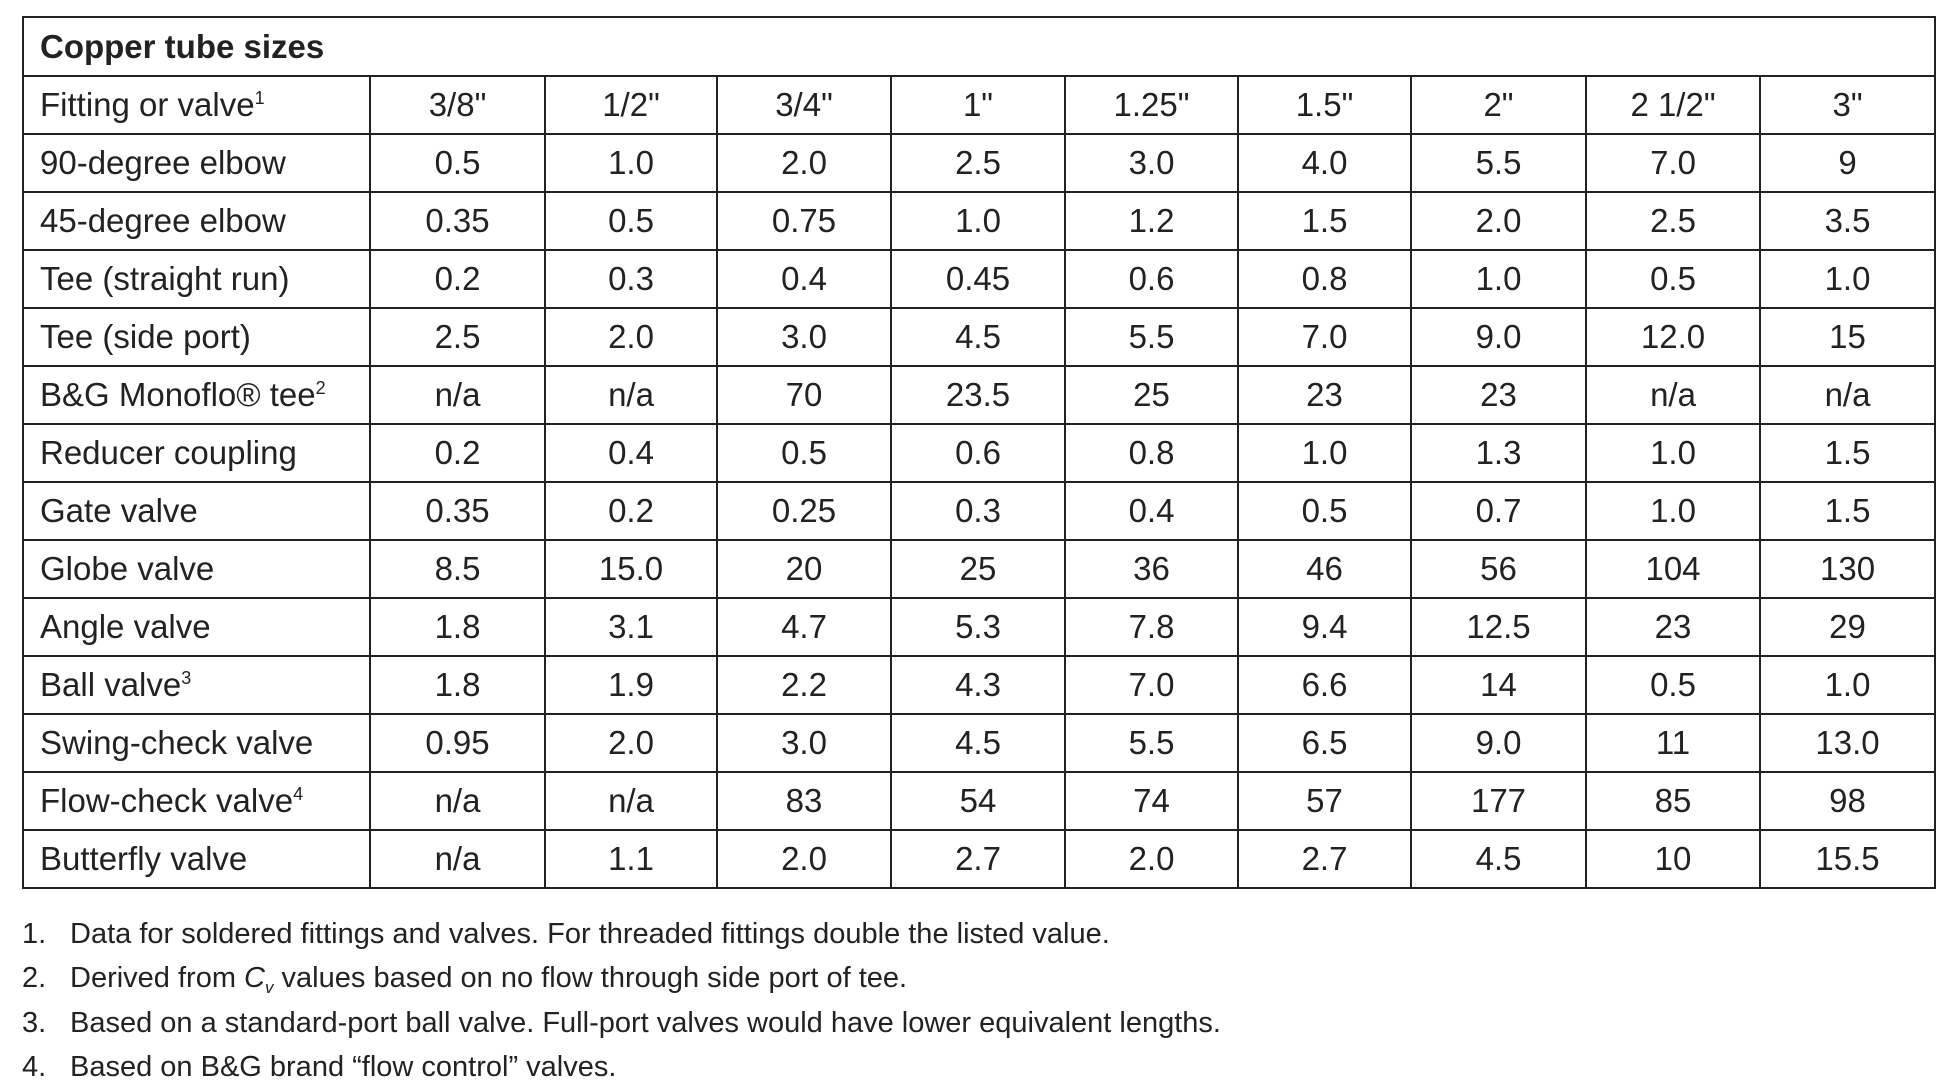 This screenshot has width=1950, height=1090. I want to click on cell: 1.3, so click(1498, 453).